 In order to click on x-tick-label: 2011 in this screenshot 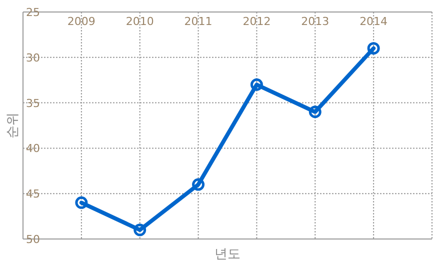, I will do `click(198, 21)`.